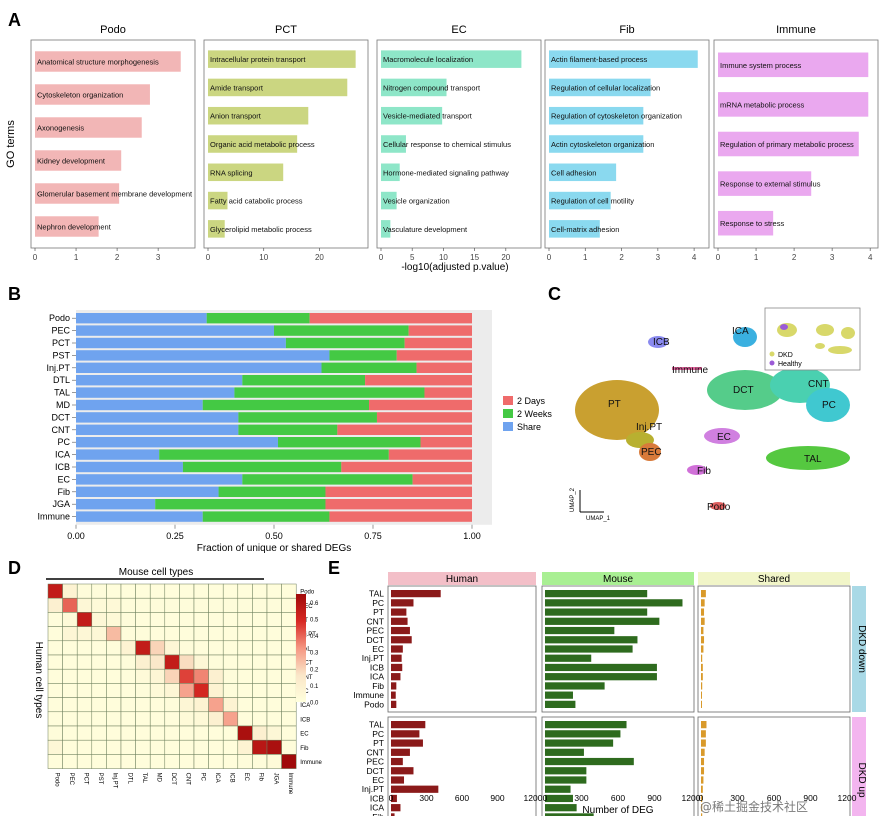 This screenshot has width=884, height=816. I want to click on x-tick-label: 900, so click(654, 798).